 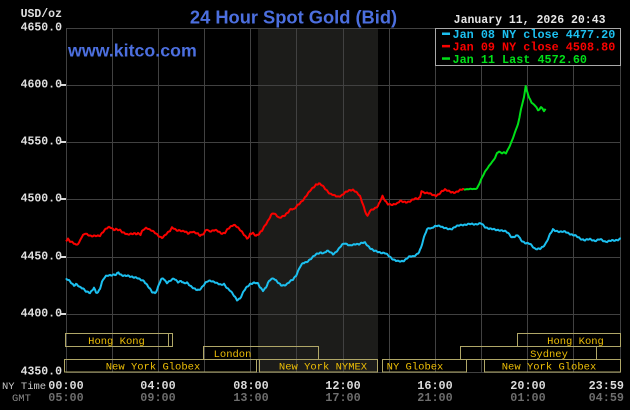 I want to click on svg-text: 4350.0, so click(x=42, y=372).